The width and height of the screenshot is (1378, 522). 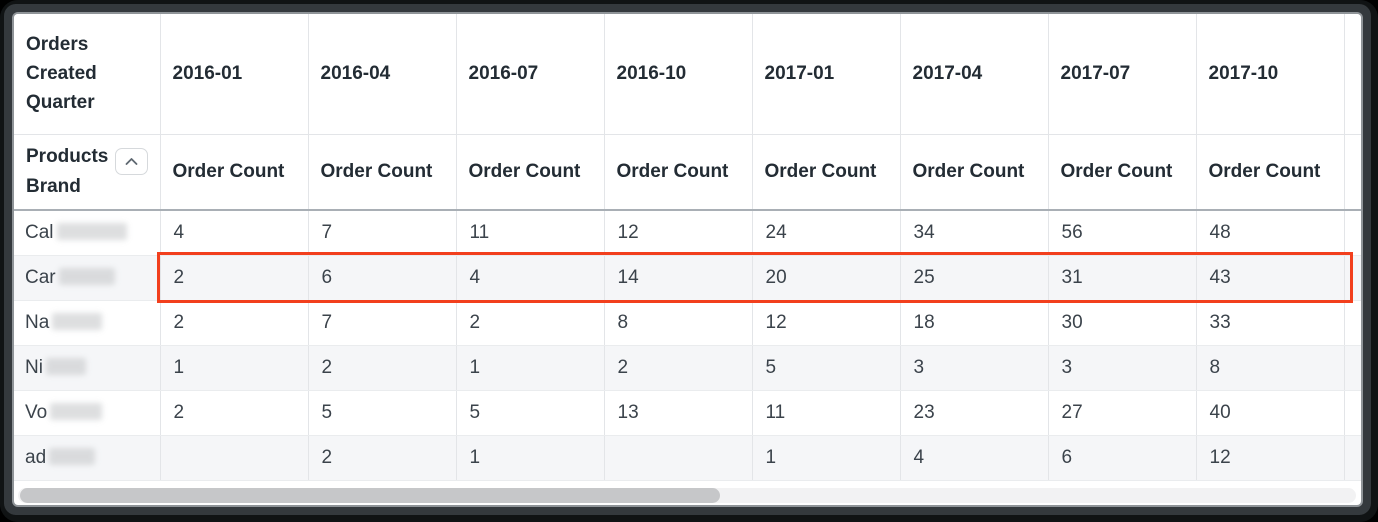 I want to click on table-row: Na 2 7 2 8 12 18 30 33, so click(x=687, y=323).